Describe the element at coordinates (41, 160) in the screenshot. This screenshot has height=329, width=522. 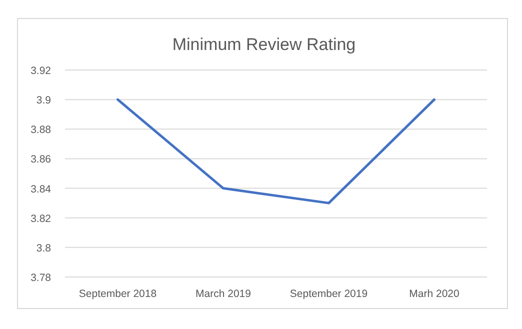
I see `y-tick-label: 3.86` at that location.